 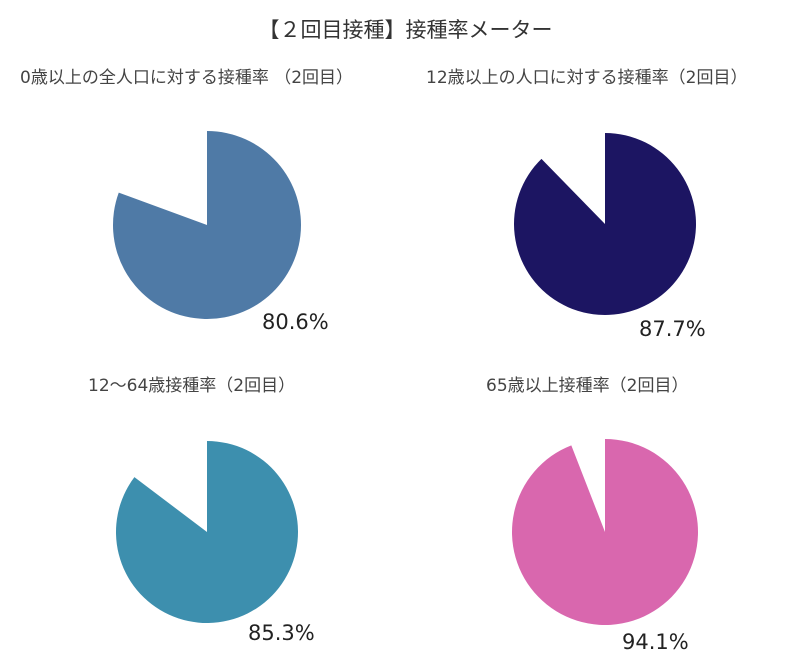 What do you see at coordinates (605, 532) in the screenshot?
I see `pie-65-plus-slice` at bounding box center [605, 532].